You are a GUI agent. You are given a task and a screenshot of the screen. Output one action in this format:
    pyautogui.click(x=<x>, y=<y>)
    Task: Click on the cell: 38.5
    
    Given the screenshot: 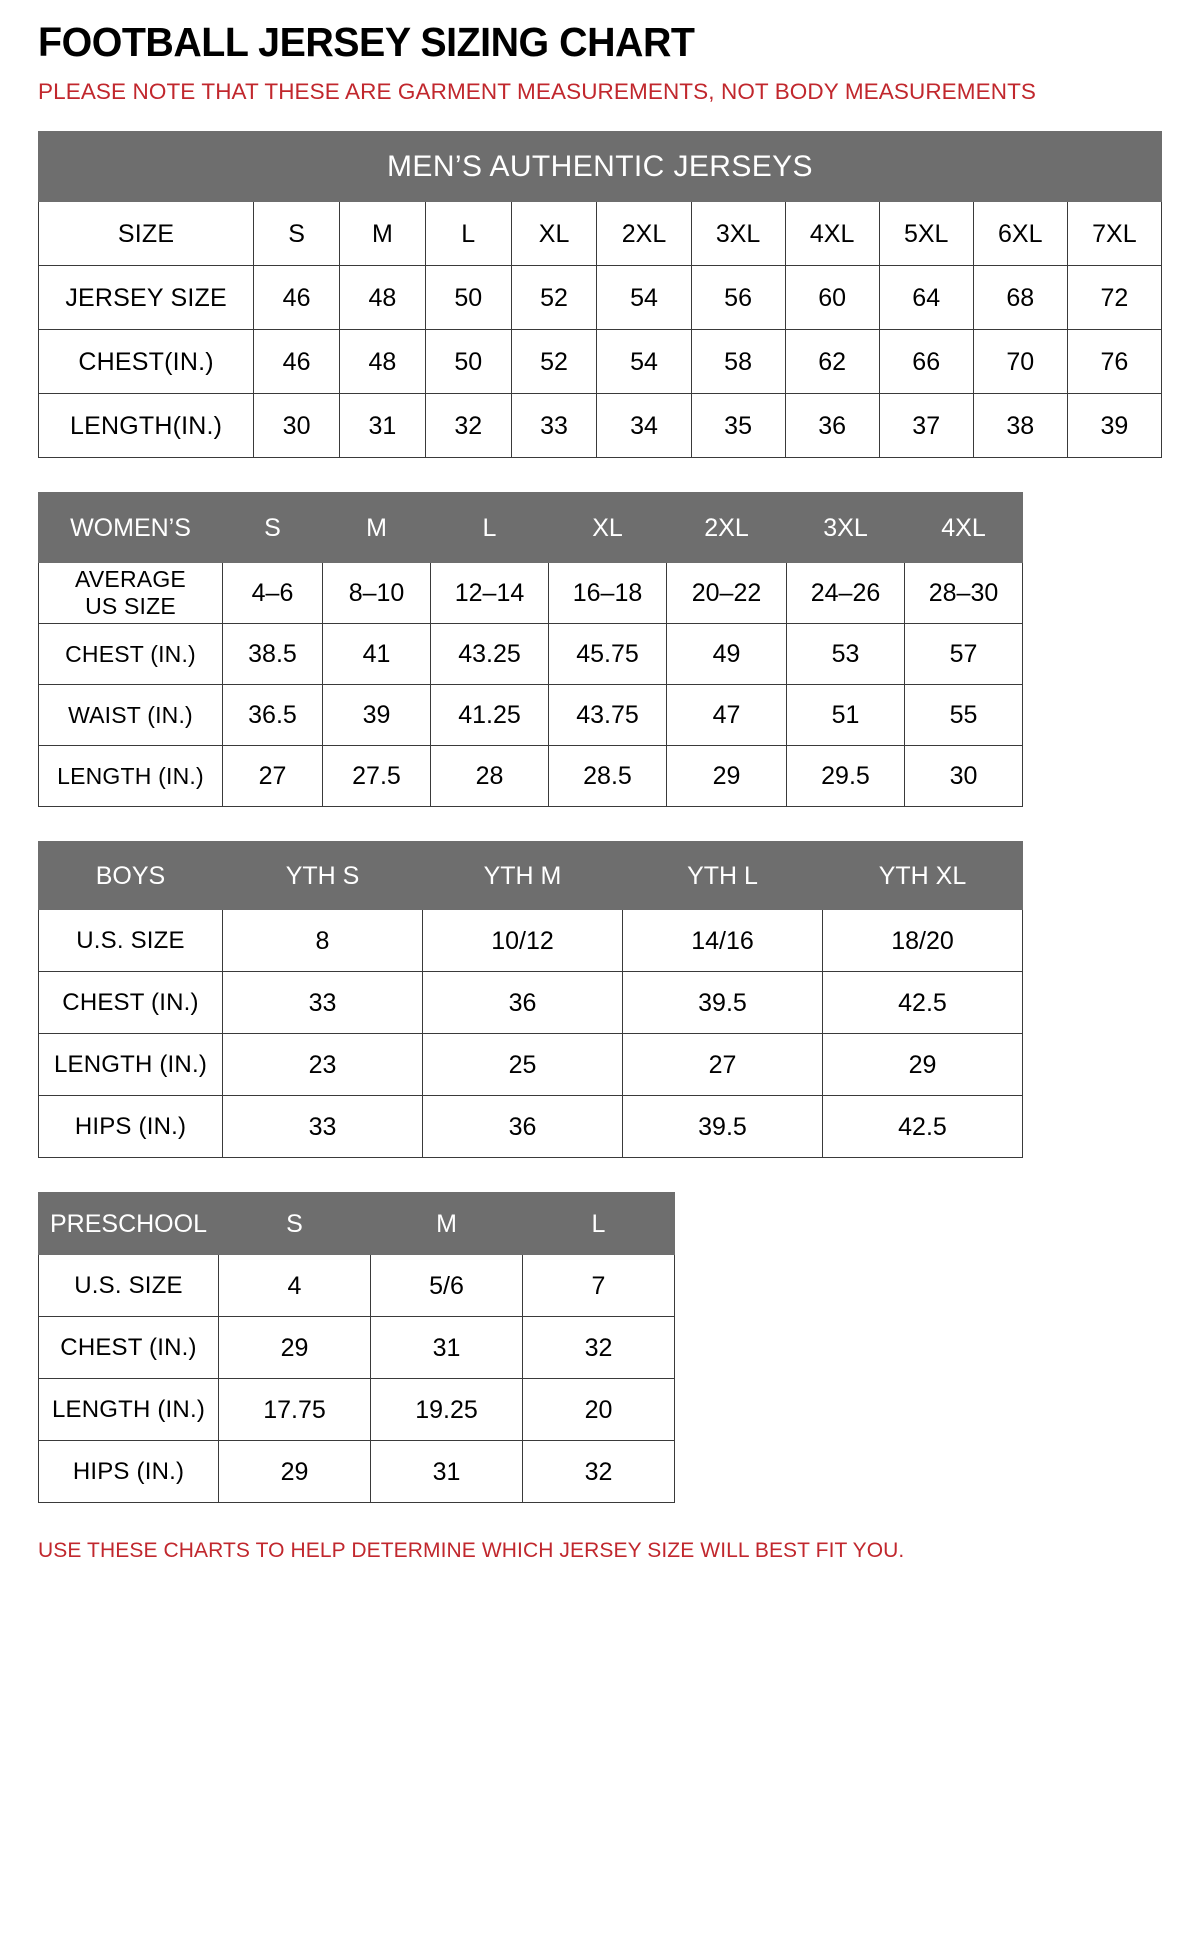 What is the action you would take?
    pyautogui.click(x=272, y=654)
    